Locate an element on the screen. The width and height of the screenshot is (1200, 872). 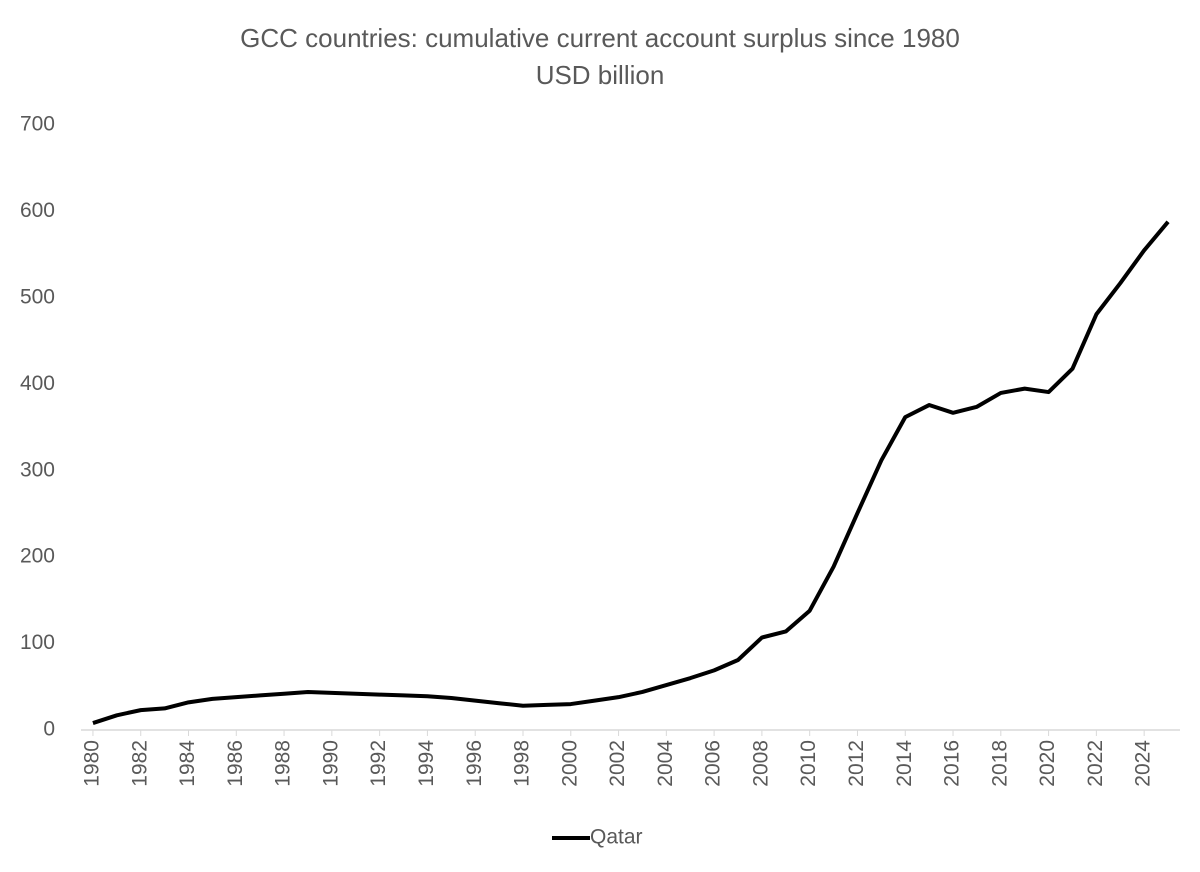
x-tick-label: 2010 is located at coordinates (808, 763).